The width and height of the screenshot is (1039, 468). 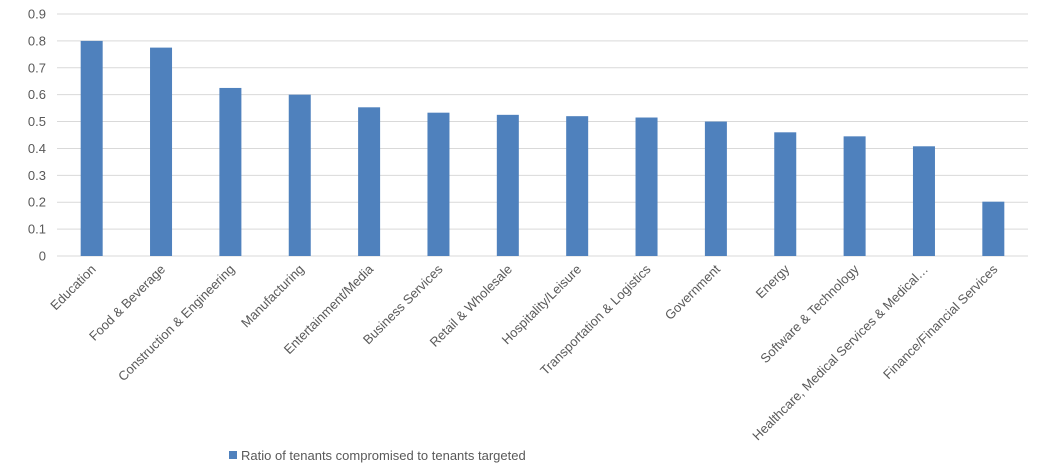 What do you see at coordinates (37, 229) in the screenshot?
I see `y-tick-label: 0.1` at bounding box center [37, 229].